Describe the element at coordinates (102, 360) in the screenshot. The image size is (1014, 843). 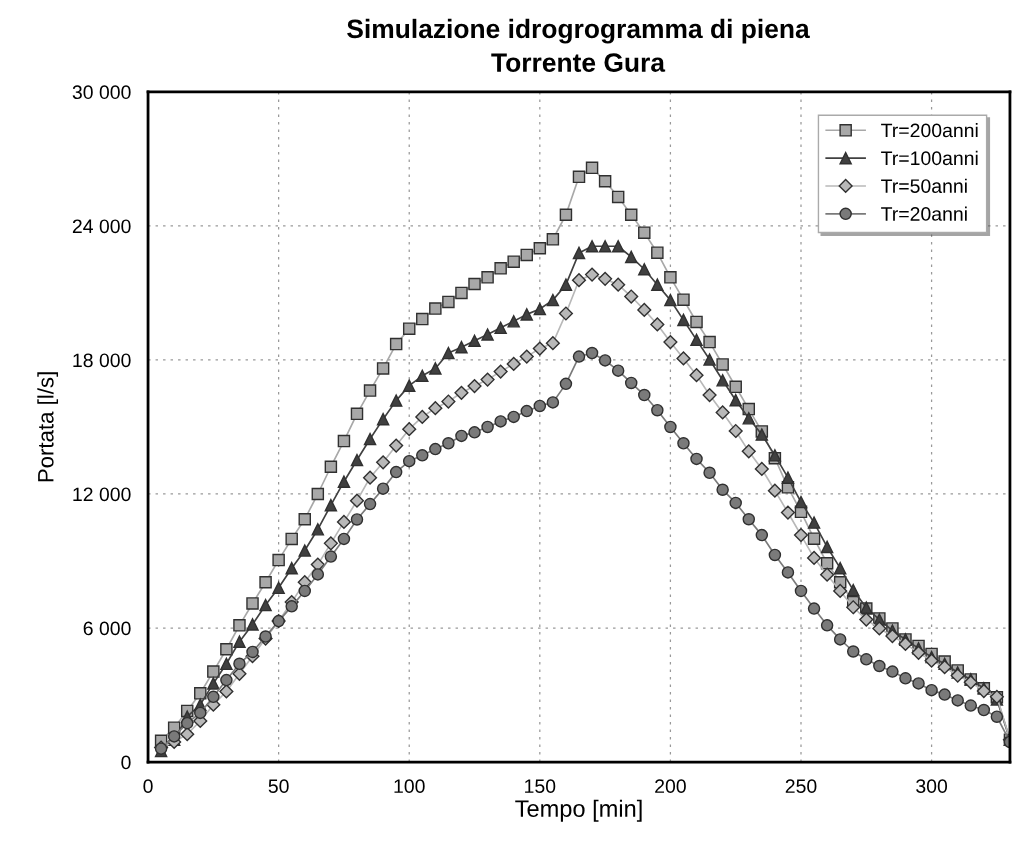
I see `y-tick-label: 18 000` at that location.